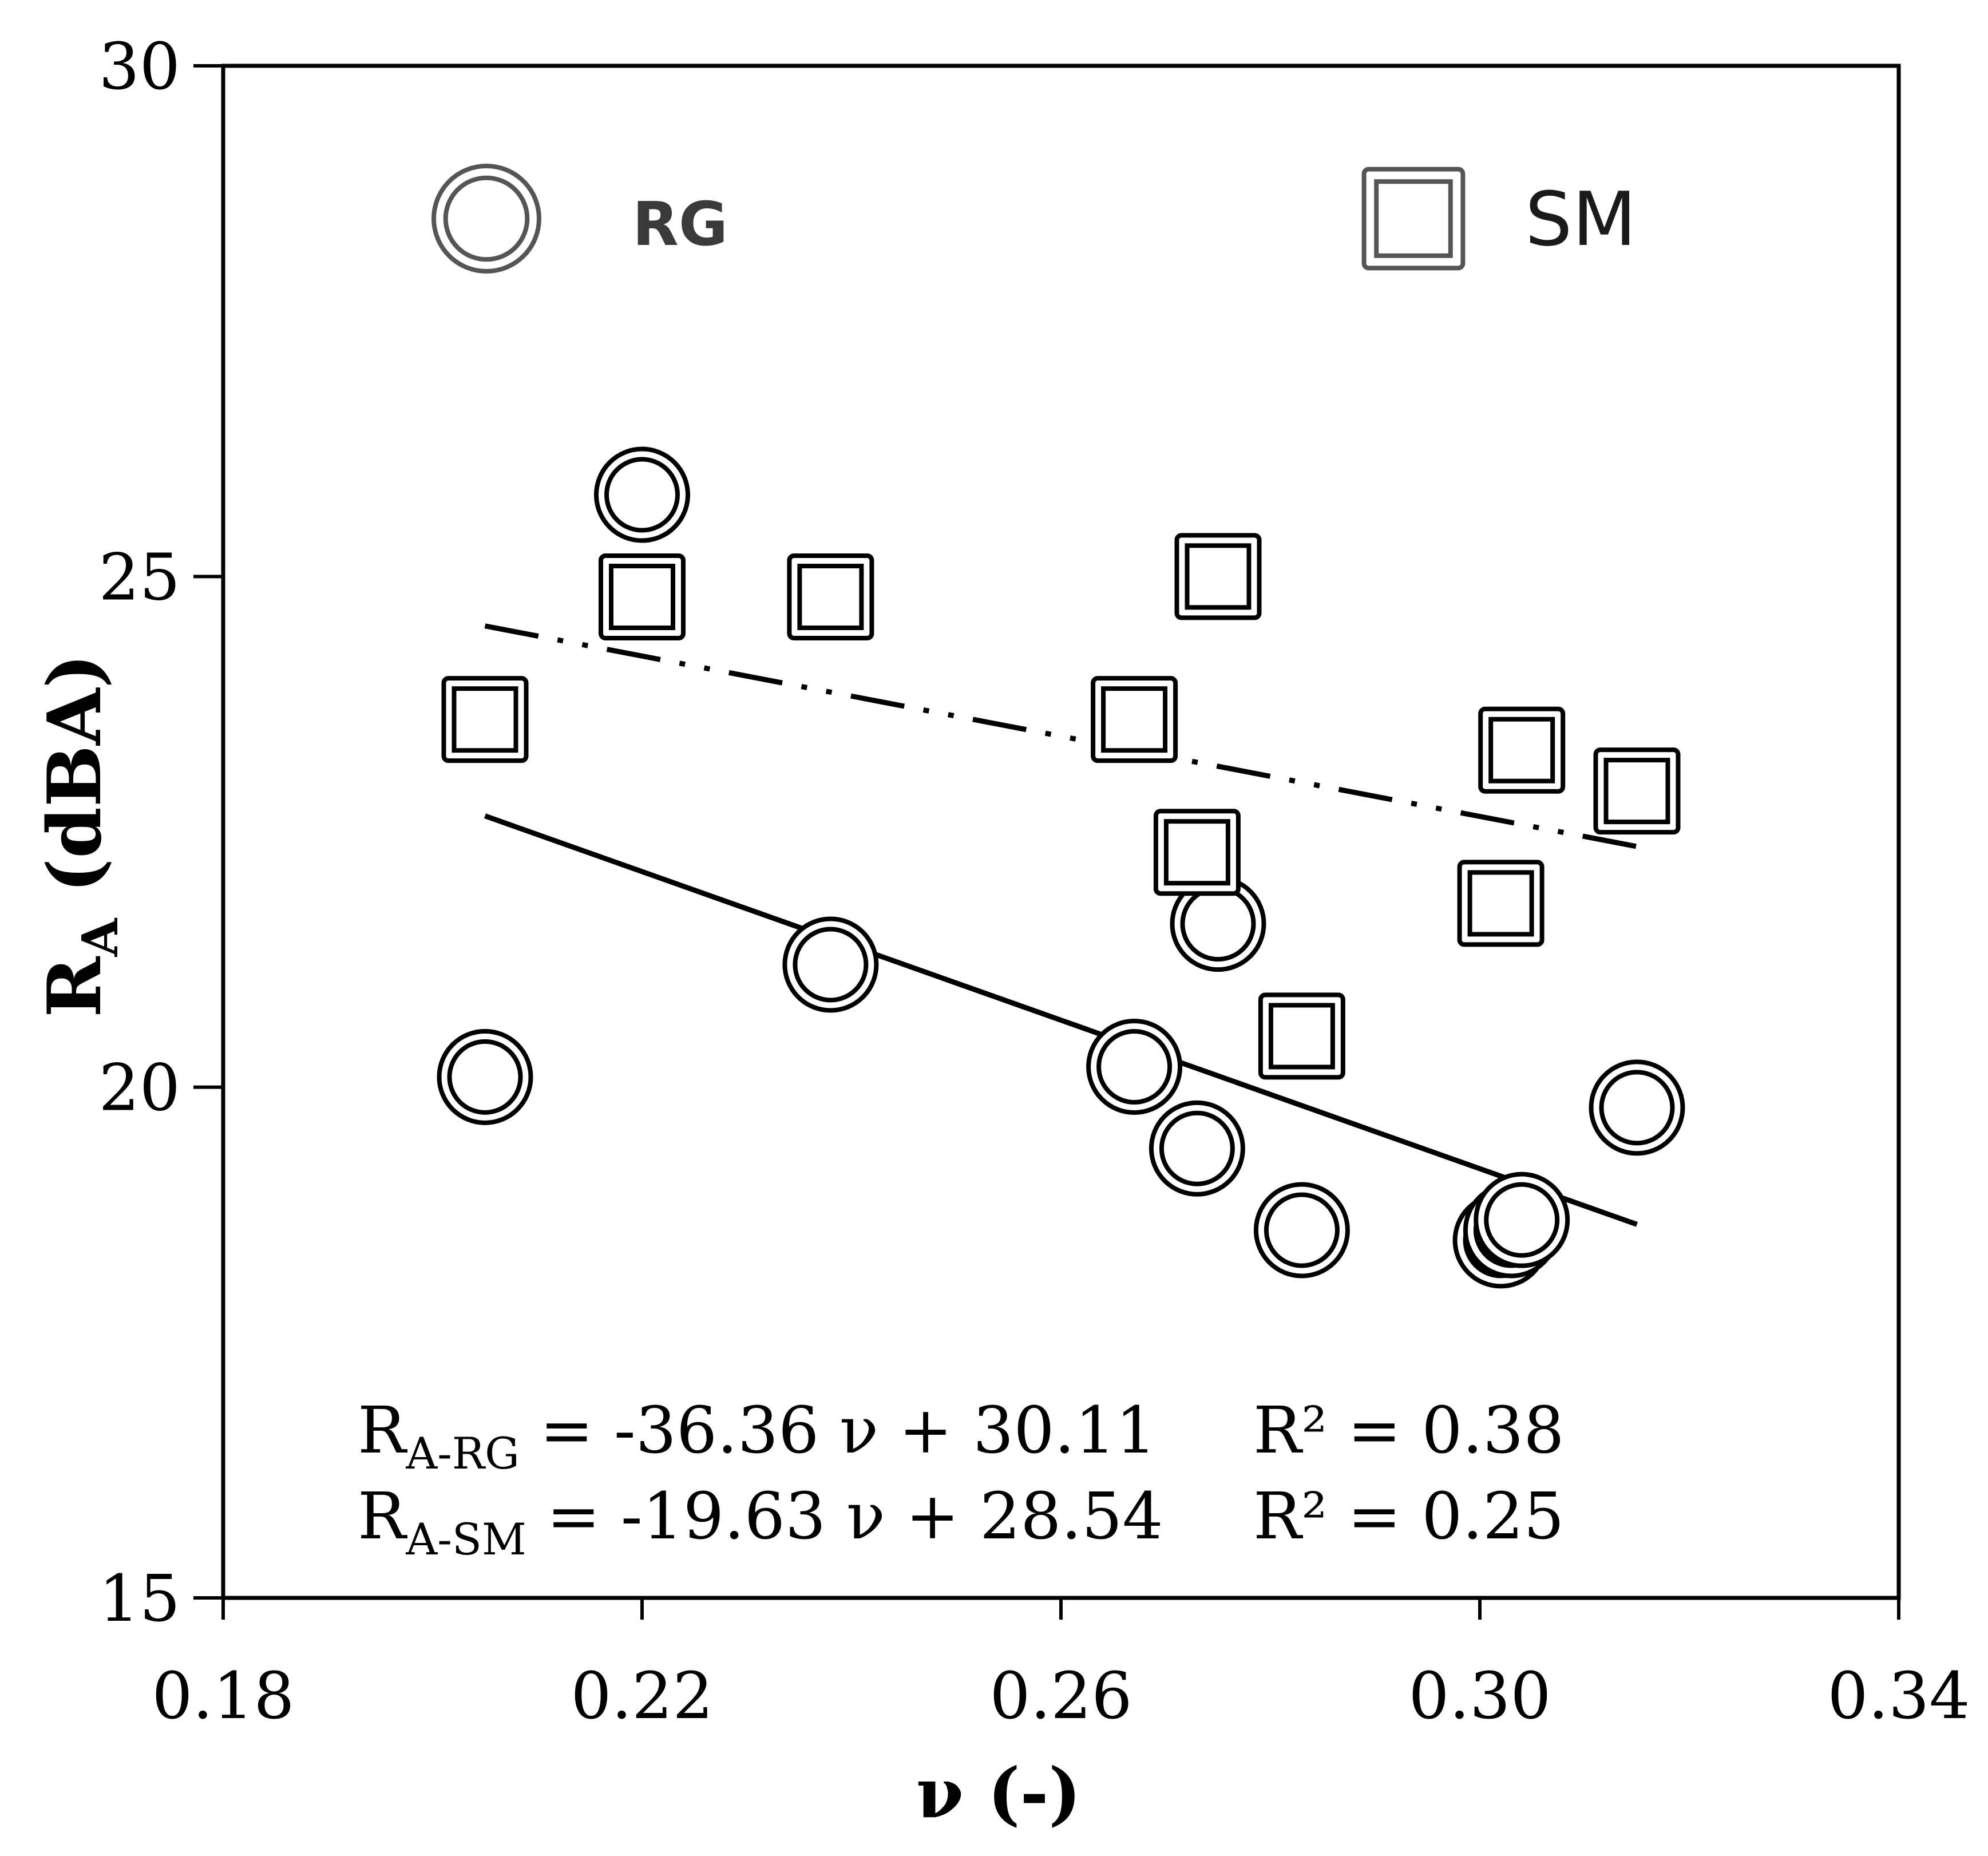 This screenshot has height=1856, width=1988. Describe the element at coordinates (1061, 736) in the screenshot. I see `fit-line-sm` at that location.